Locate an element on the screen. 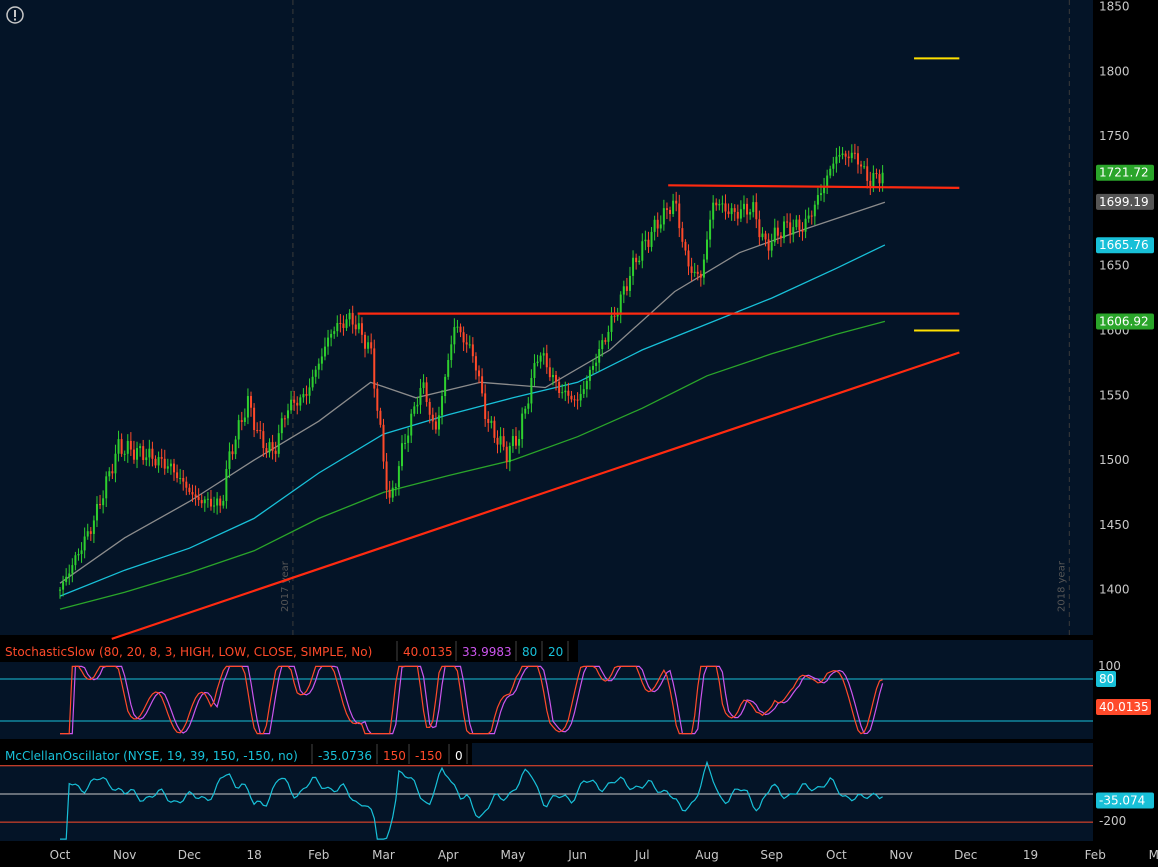  price-label-box is located at coordinates (1125, 245).